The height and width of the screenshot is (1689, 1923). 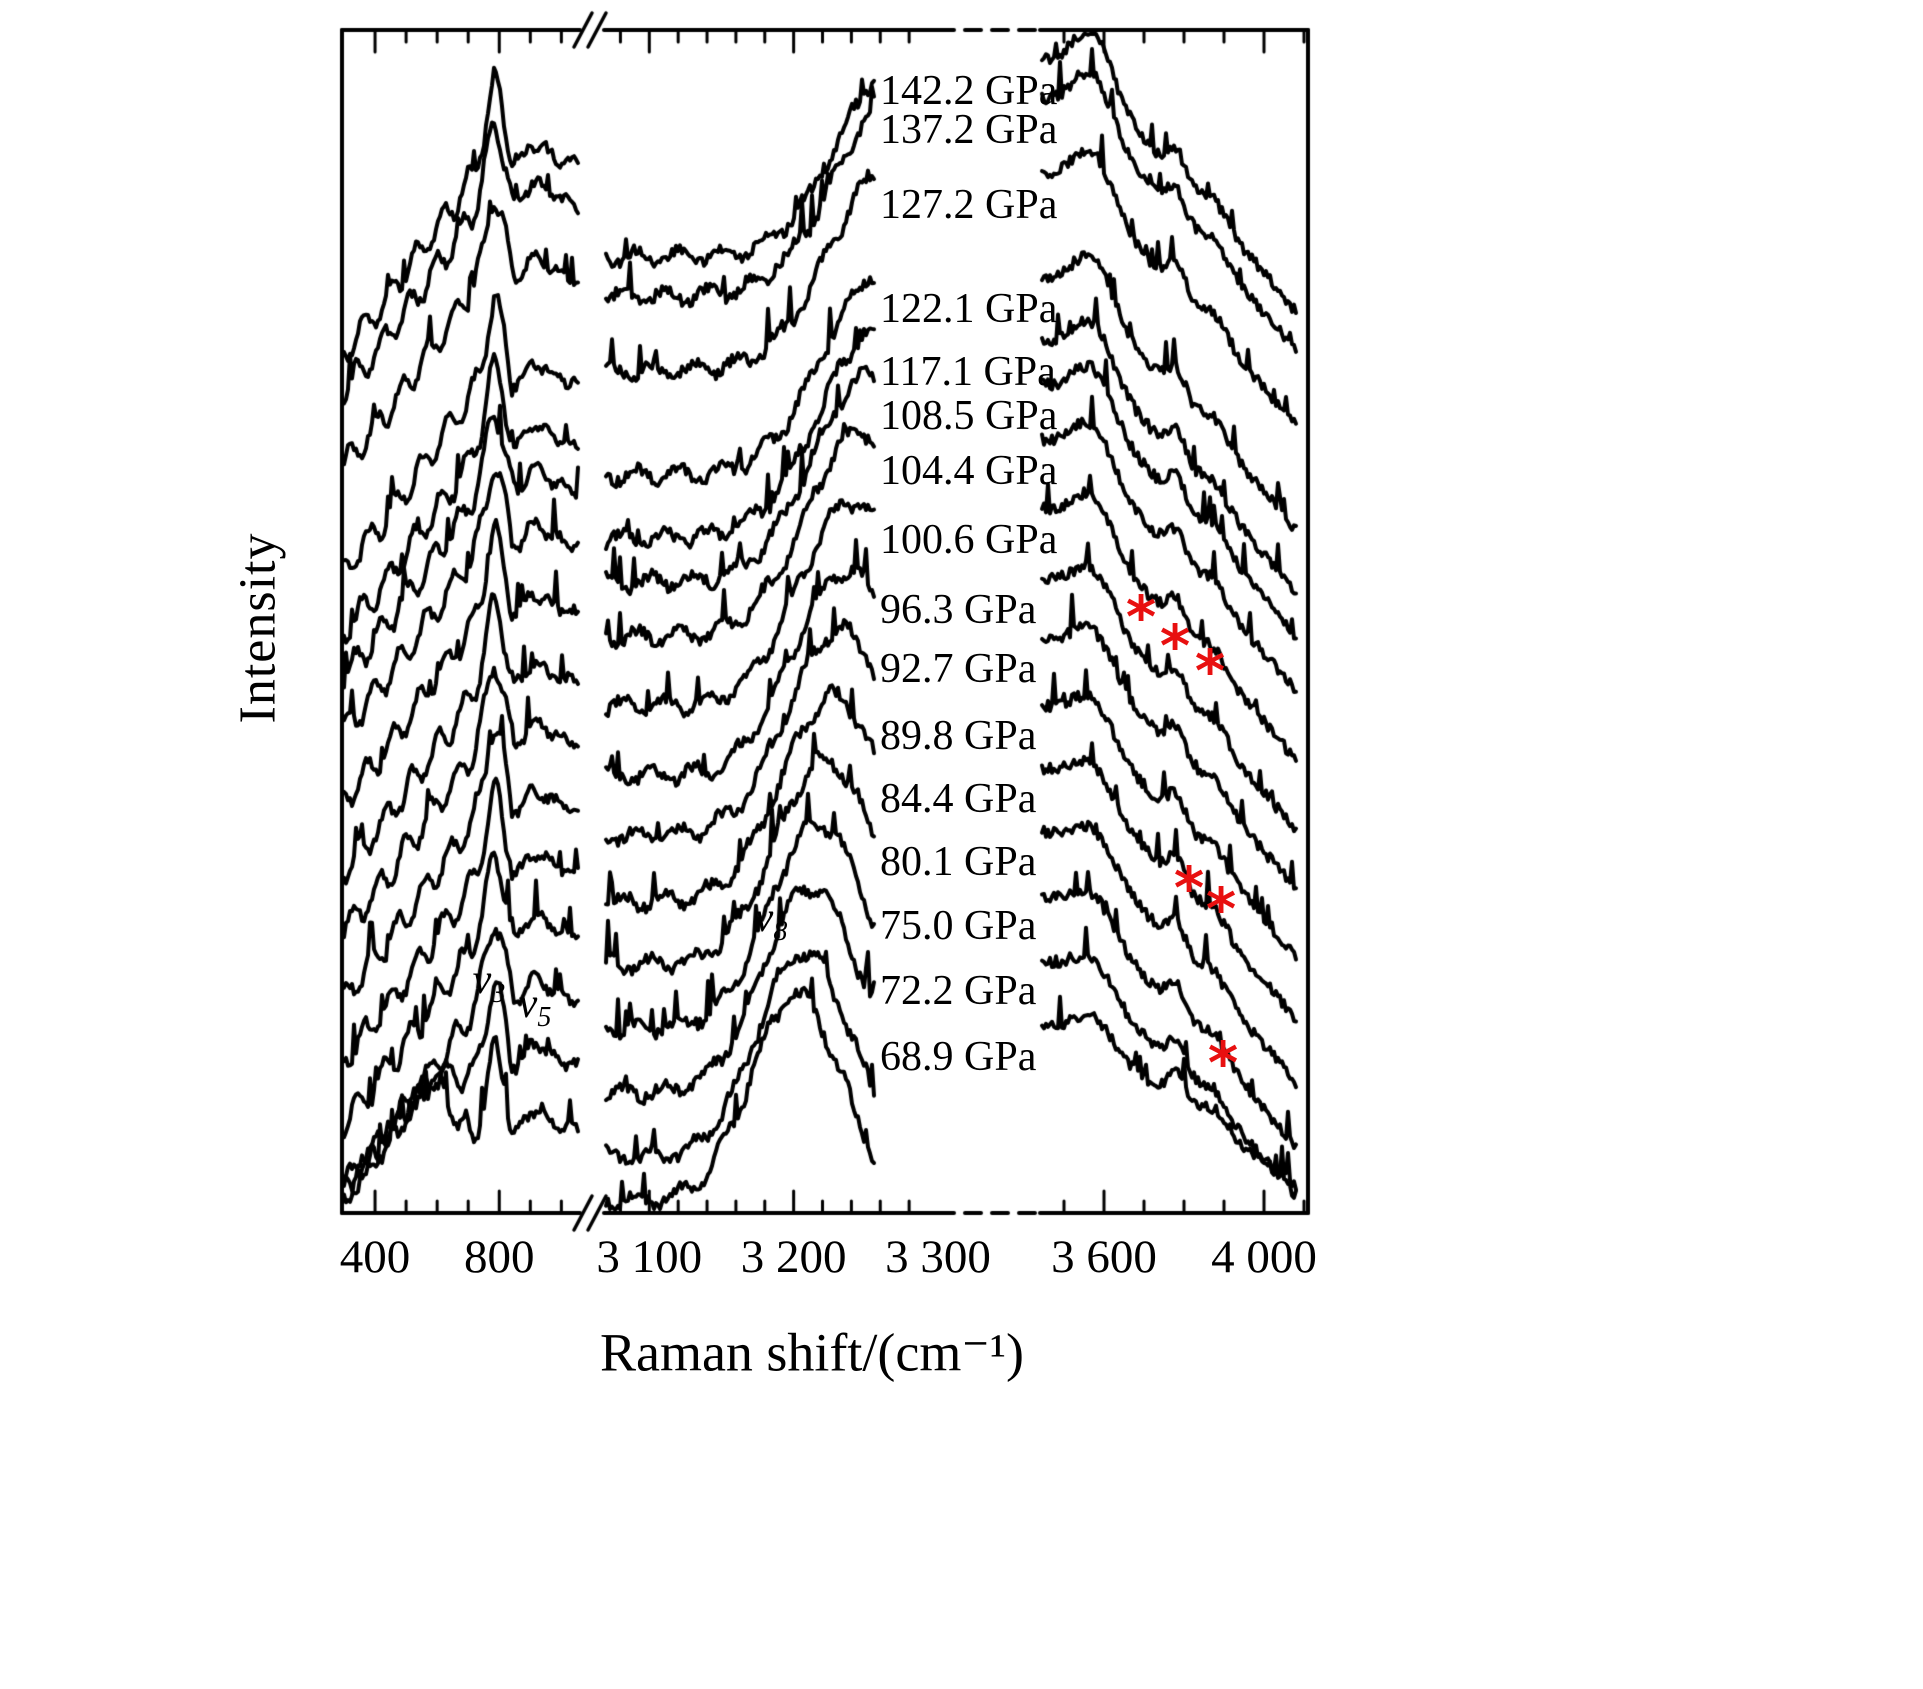 I want to click on pressure-label: 127.2 GPa, so click(x=969, y=205).